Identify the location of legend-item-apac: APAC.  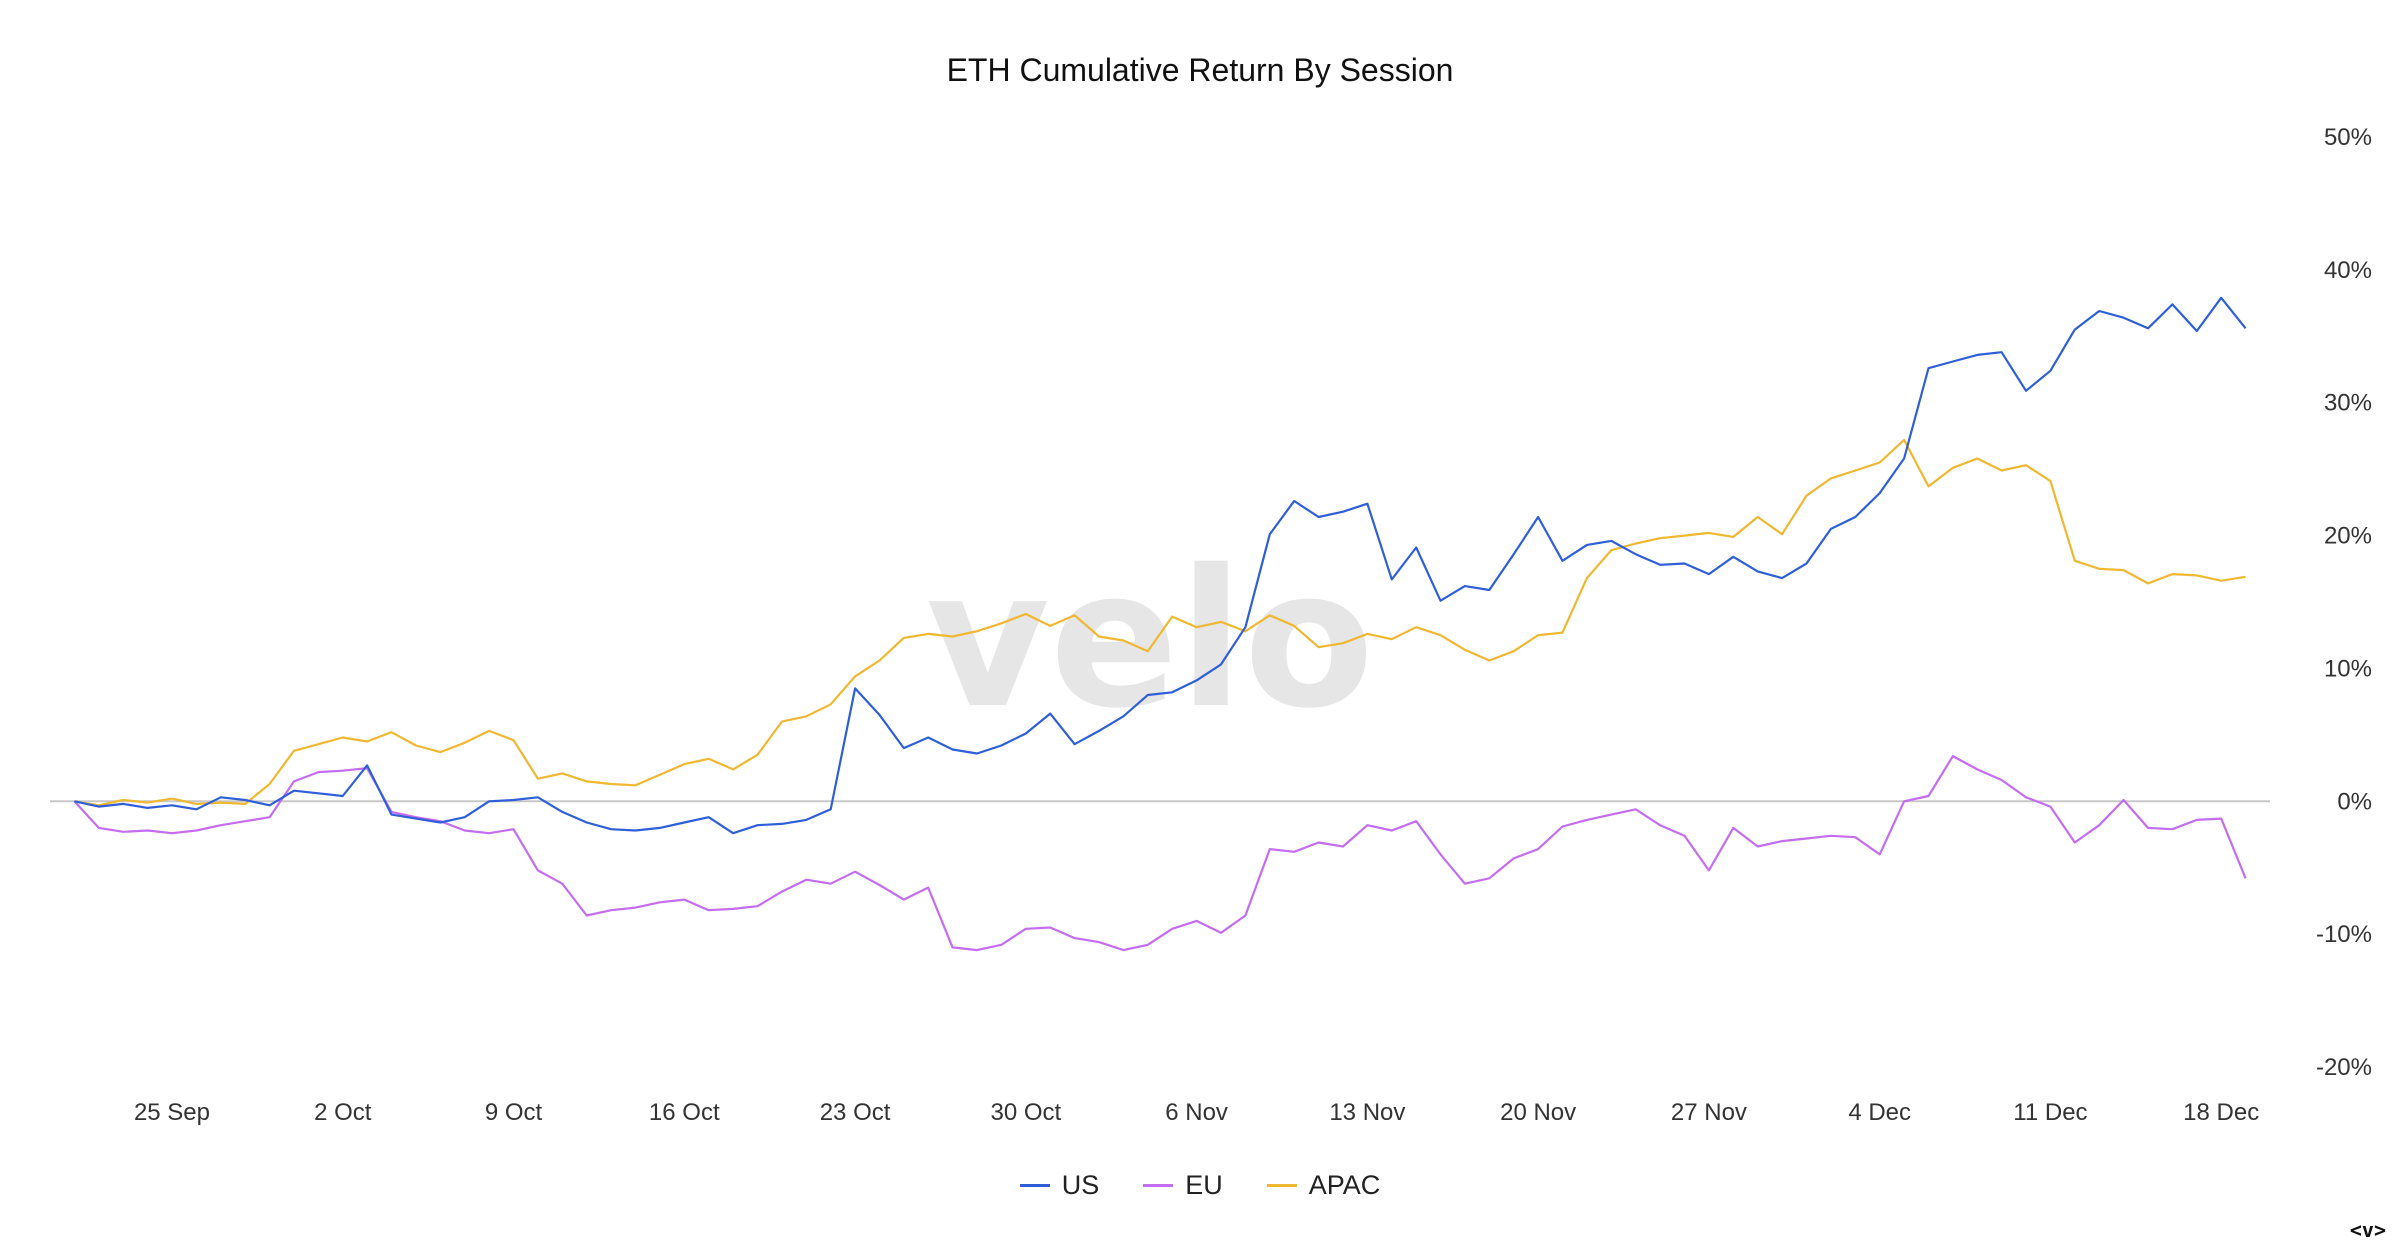
(1323, 1185).